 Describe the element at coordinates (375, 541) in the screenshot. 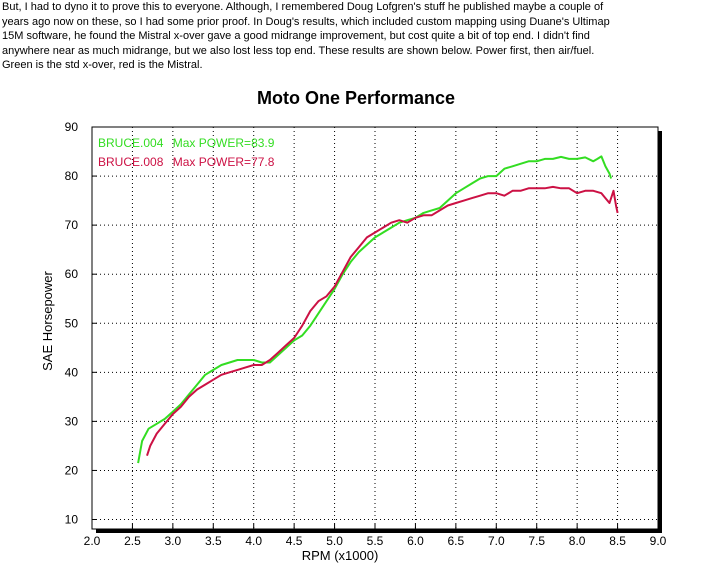

I see `x-tick-label: 5.5` at that location.